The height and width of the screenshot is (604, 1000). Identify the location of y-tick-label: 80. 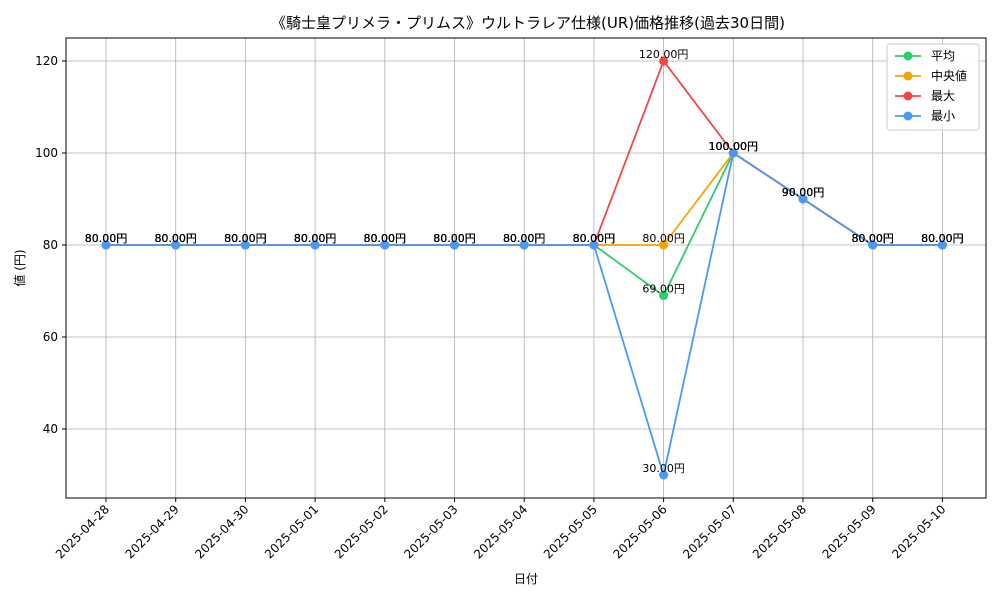
(50, 245).